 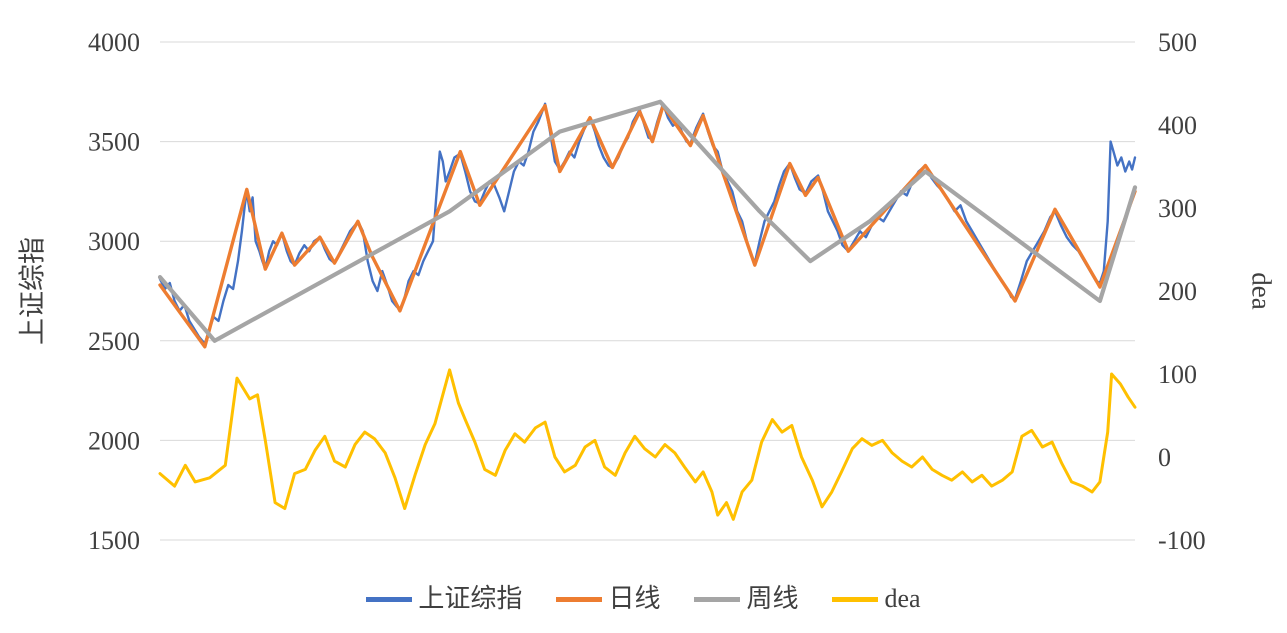 I want to click on legend-item-2: 日线, so click(x=608, y=599).